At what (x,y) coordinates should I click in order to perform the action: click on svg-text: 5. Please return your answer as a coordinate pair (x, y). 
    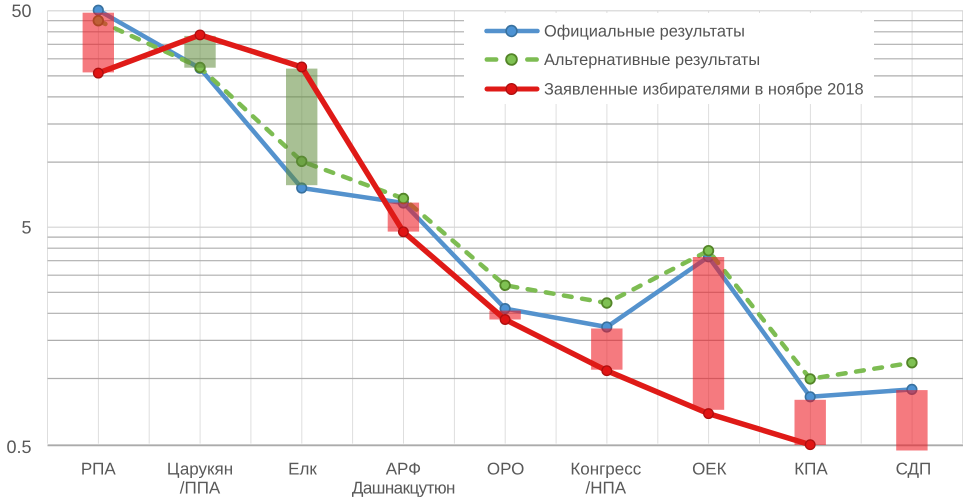
    Looking at the image, I should click on (26, 227).